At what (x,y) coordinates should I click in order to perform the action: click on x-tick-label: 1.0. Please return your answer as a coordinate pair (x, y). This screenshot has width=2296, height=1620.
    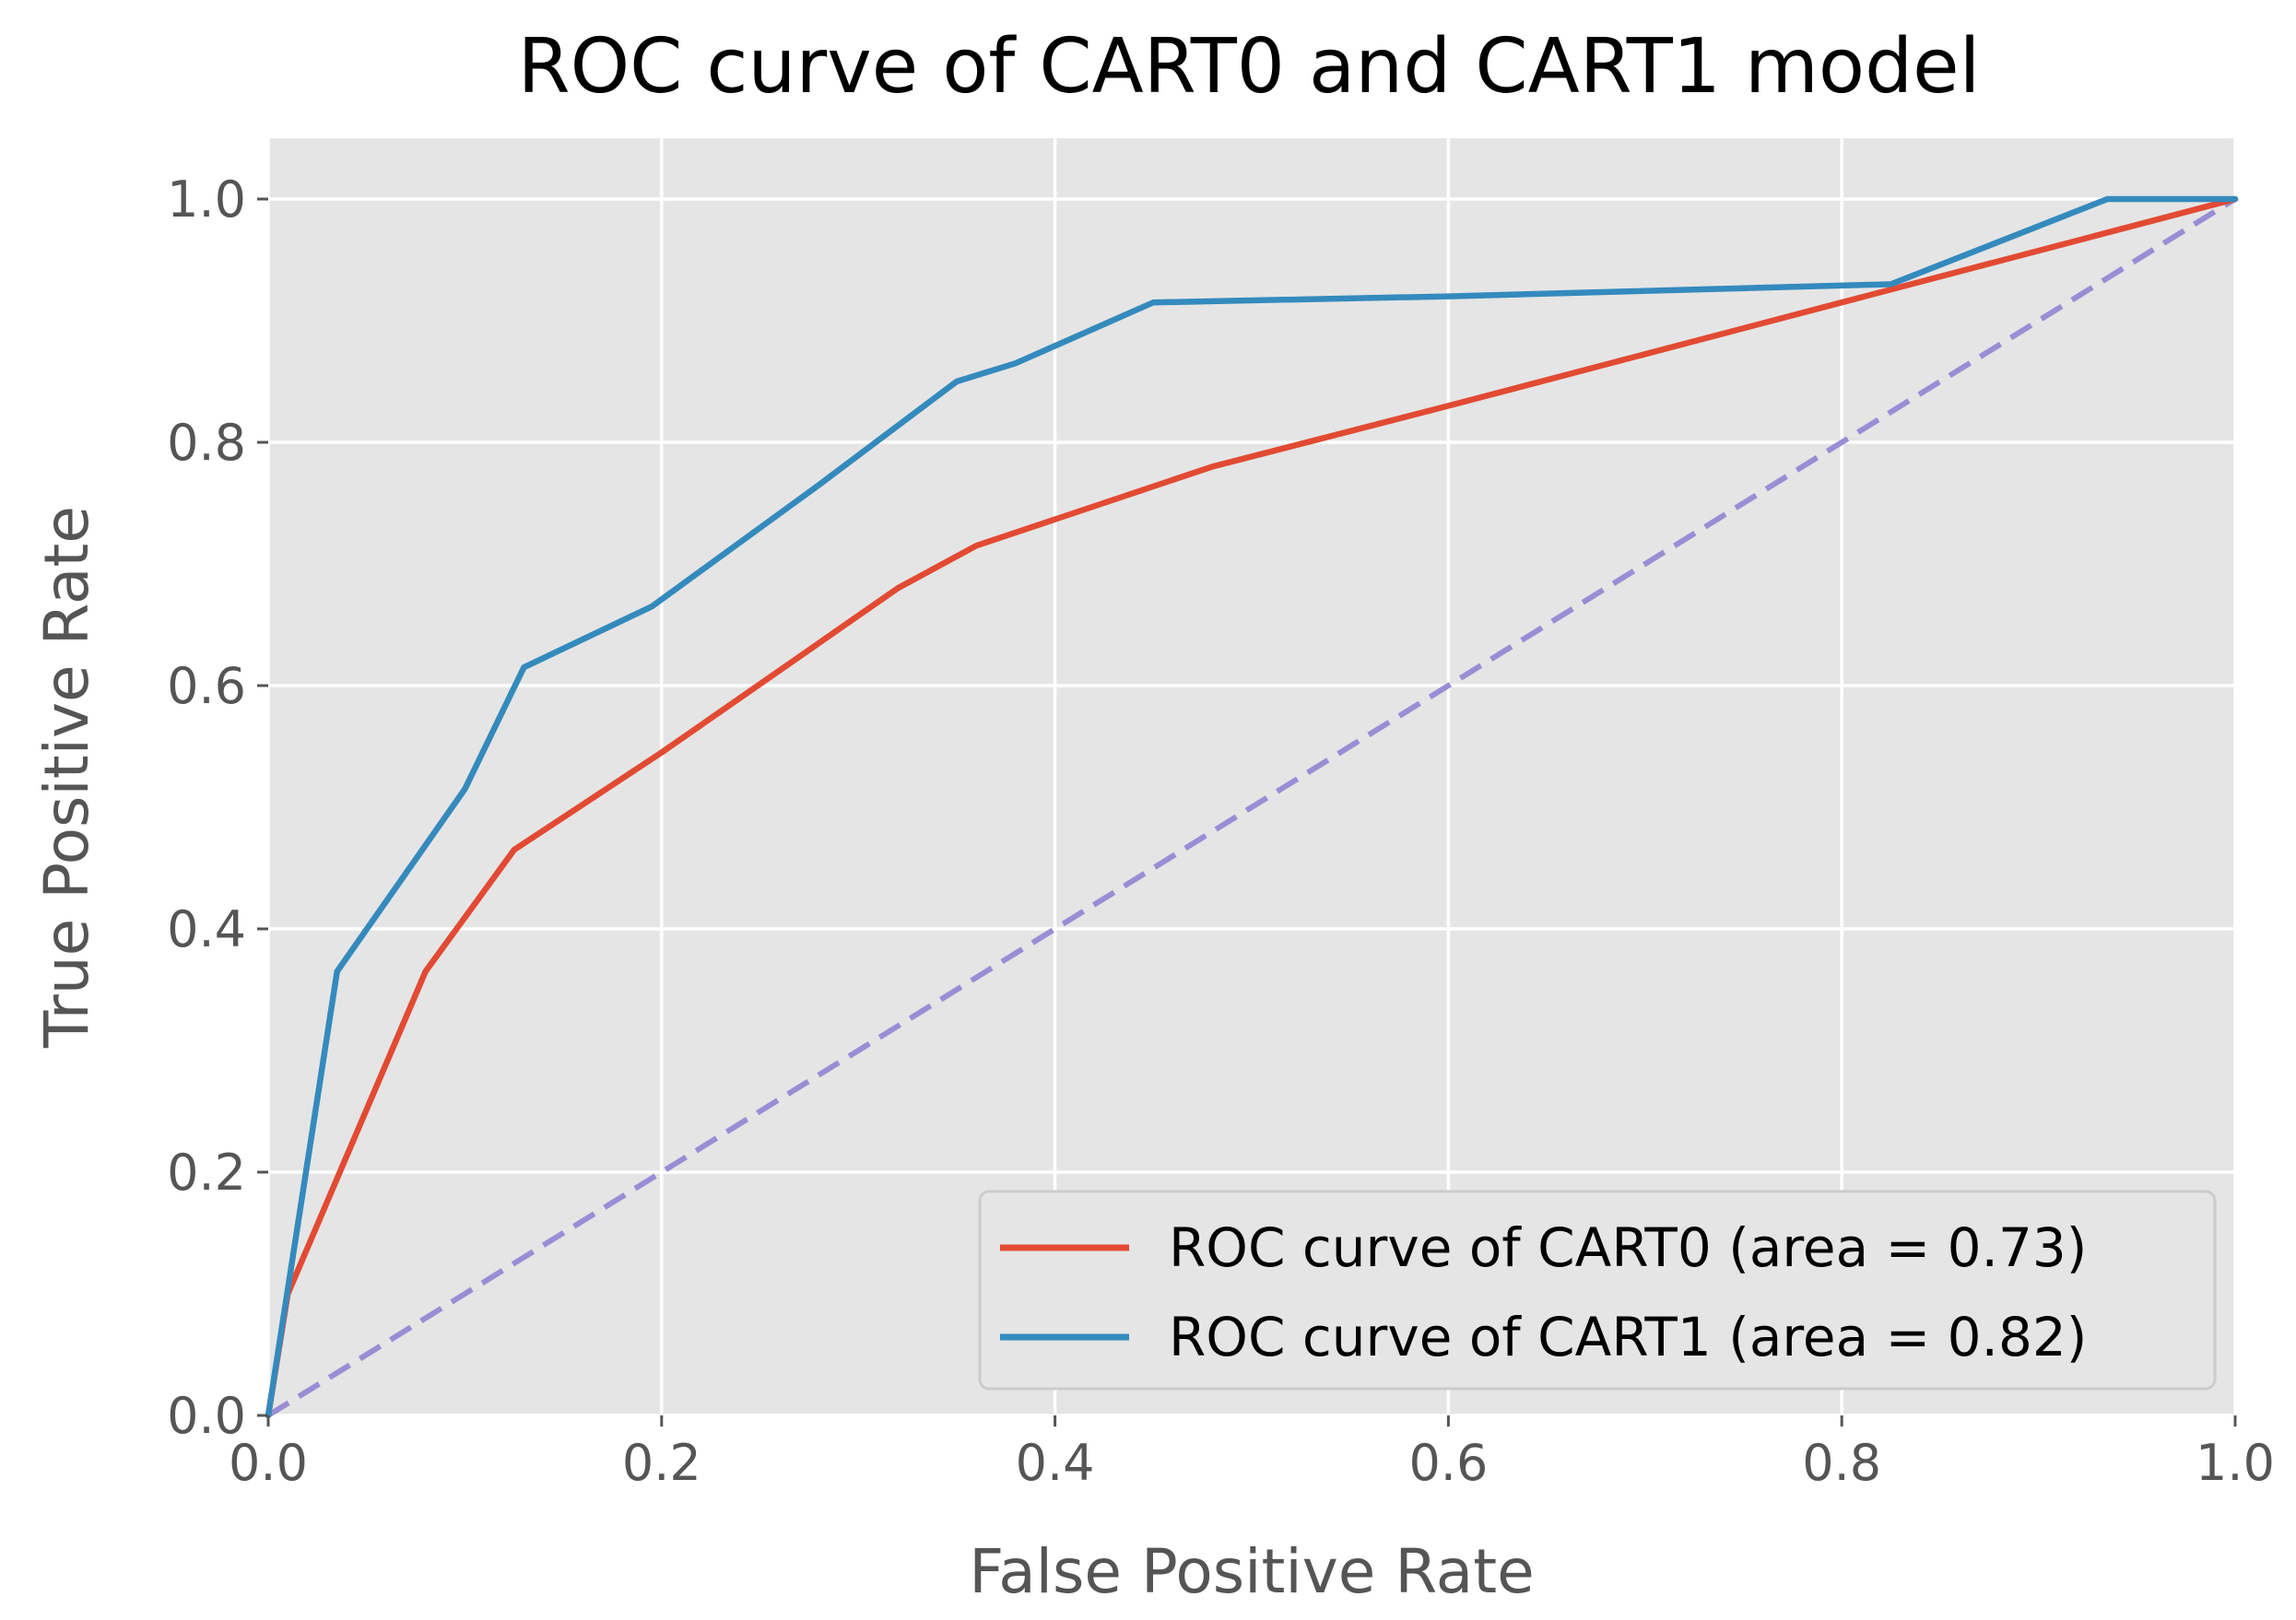
    Looking at the image, I should click on (2235, 1463).